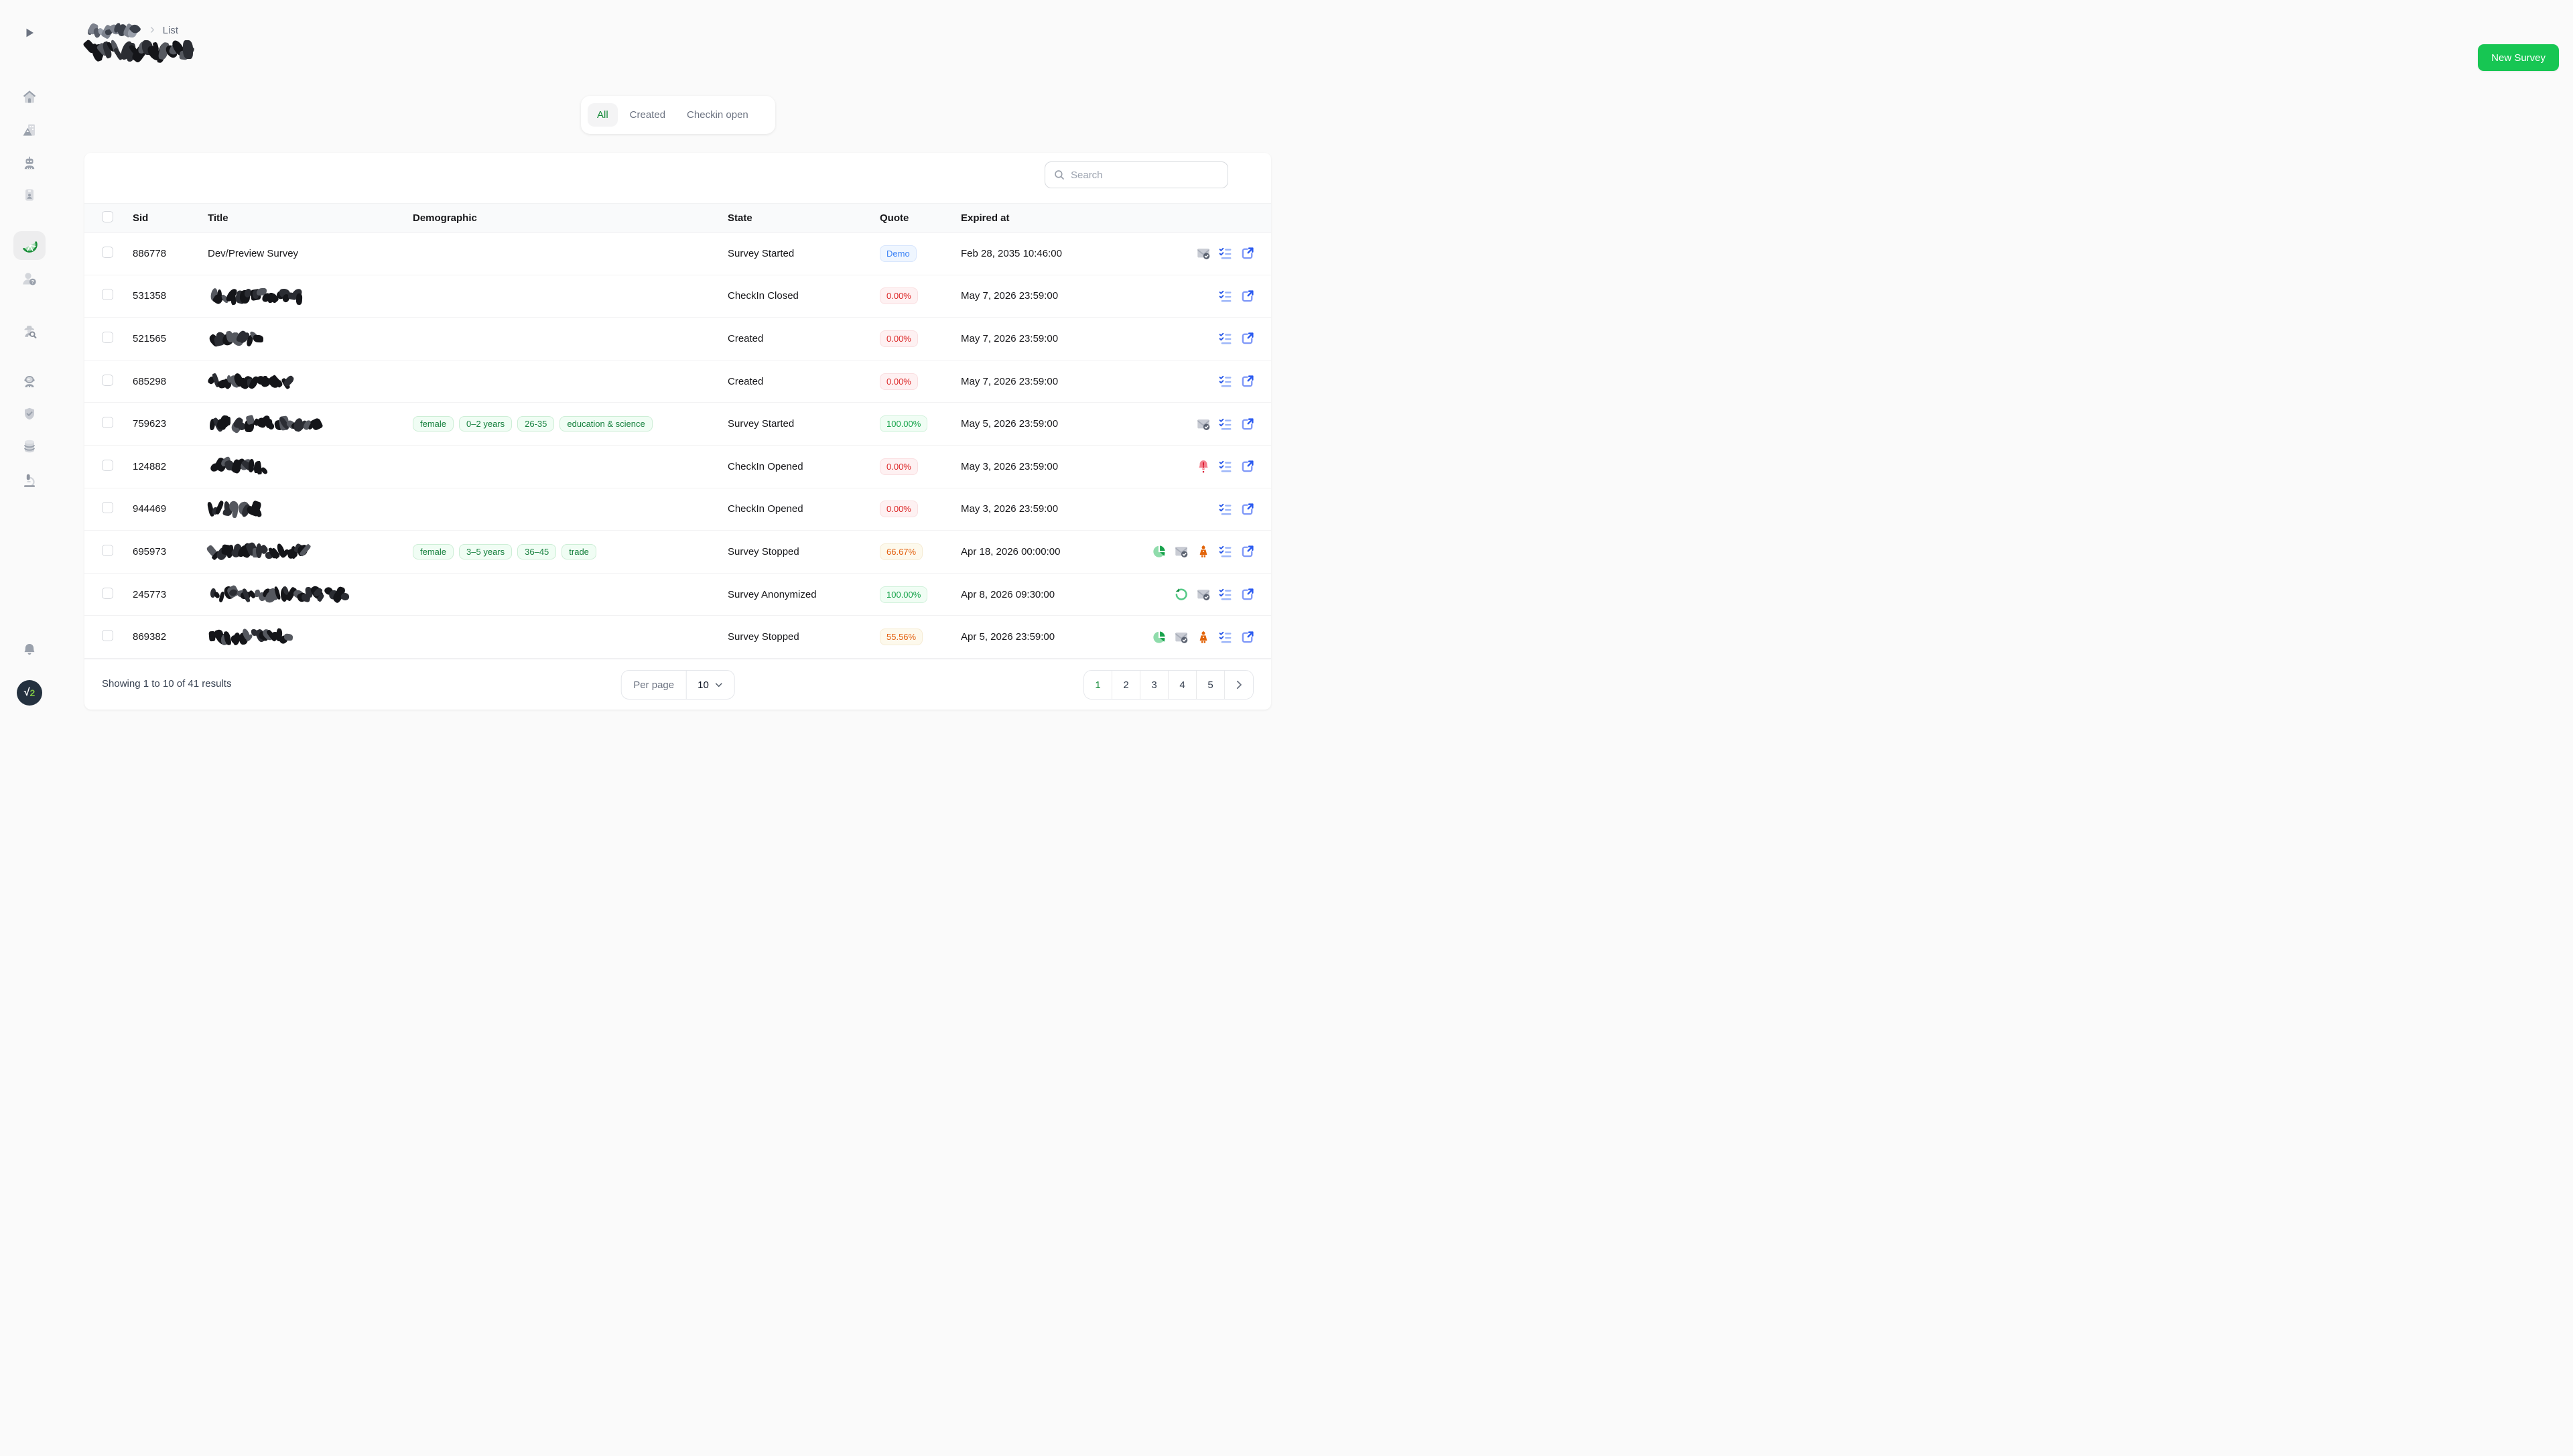 The width and height of the screenshot is (2573, 1456). Describe the element at coordinates (1010, 381) in the screenshot. I see `expired-at-cell: May 7, 2026 23:59:00` at that location.